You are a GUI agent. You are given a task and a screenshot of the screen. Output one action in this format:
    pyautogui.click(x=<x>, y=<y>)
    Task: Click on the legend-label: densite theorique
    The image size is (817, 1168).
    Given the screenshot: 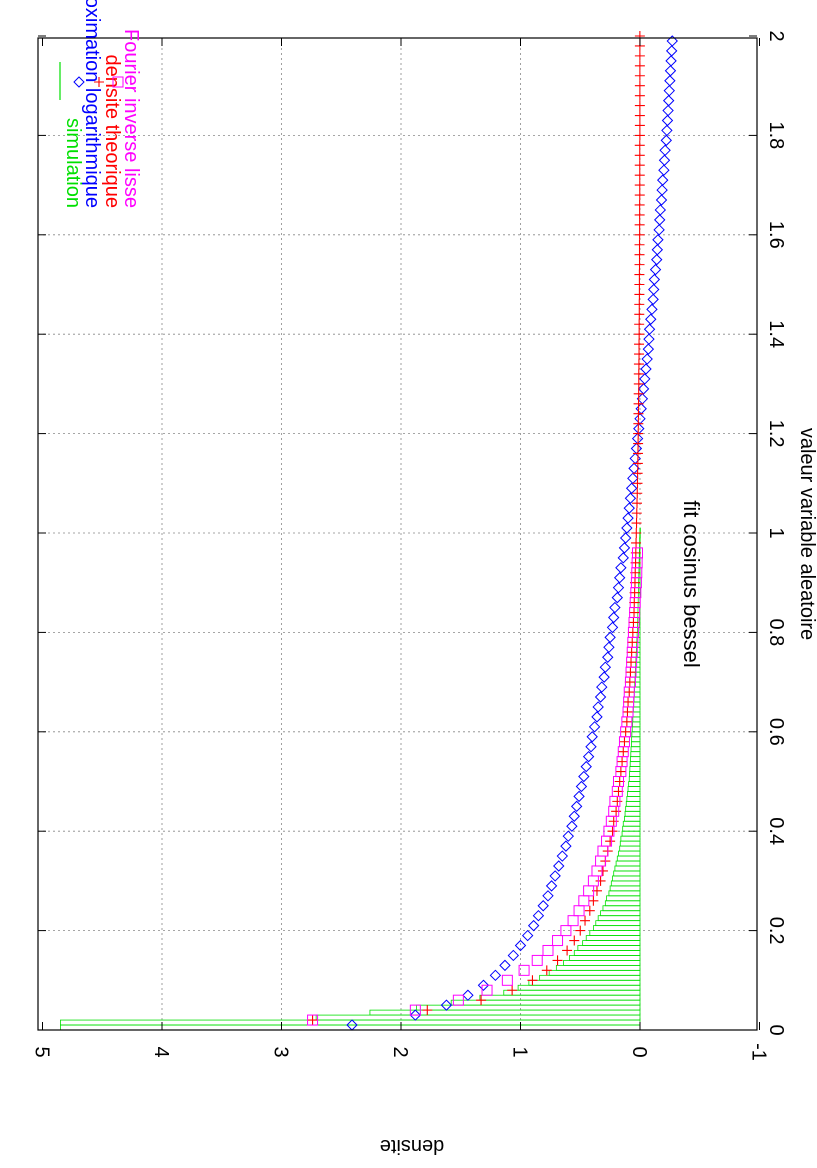 What is the action you would take?
    pyautogui.click(x=112, y=131)
    